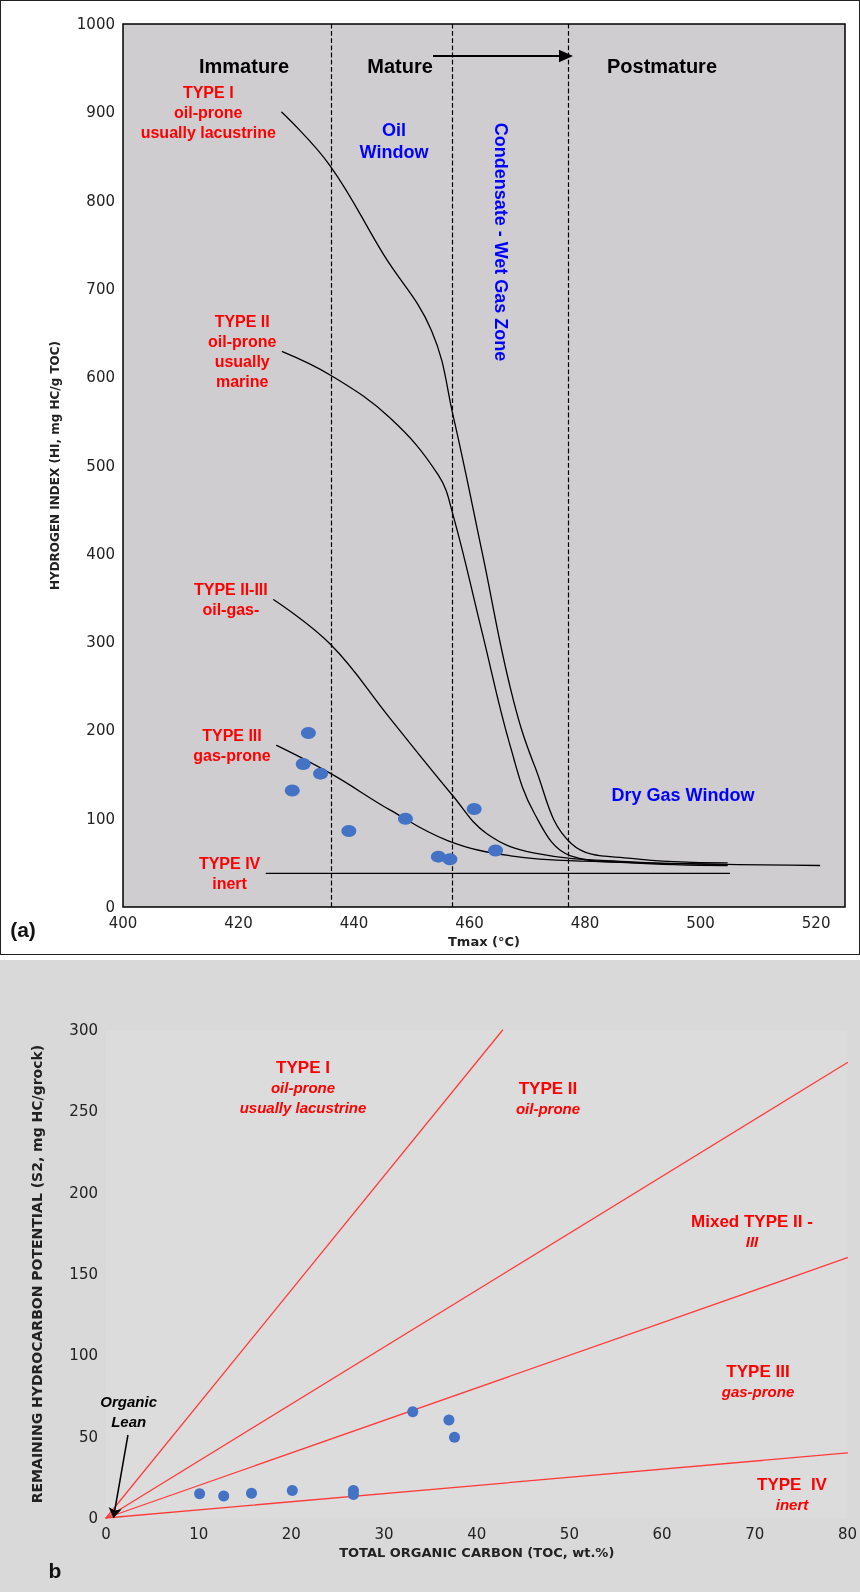 The width and height of the screenshot is (860, 1592). What do you see at coordinates (23, 929) in the screenshot?
I see `text: (a)` at bounding box center [23, 929].